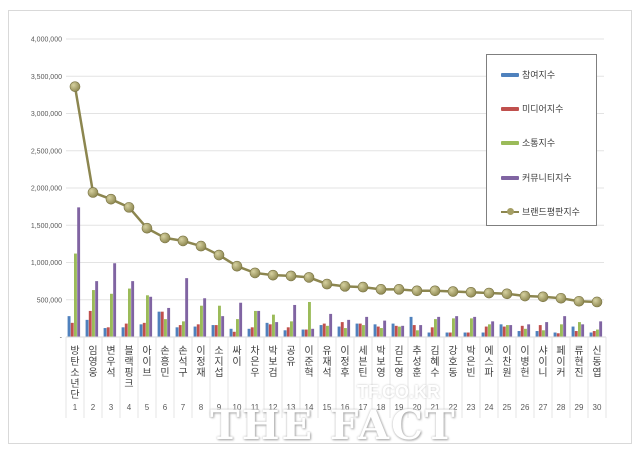  What do you see at coordinates (129, 407) in the screenshot?
I see `x-rank-label: 4` at bounding box center [129, 407].